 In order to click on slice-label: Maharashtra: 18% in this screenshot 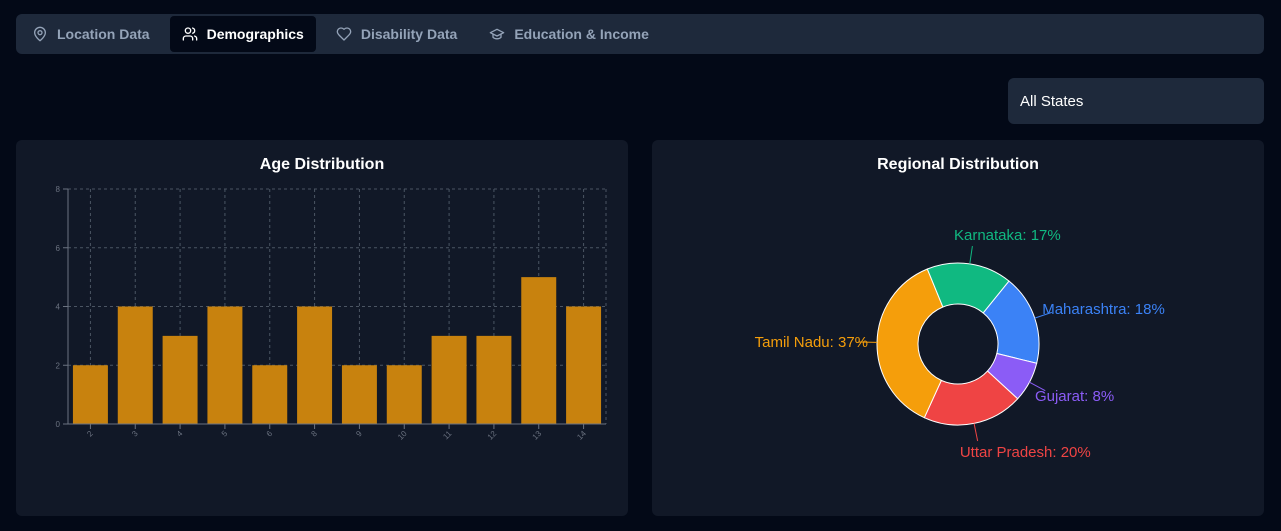, I will do `click(1103, 309)`.